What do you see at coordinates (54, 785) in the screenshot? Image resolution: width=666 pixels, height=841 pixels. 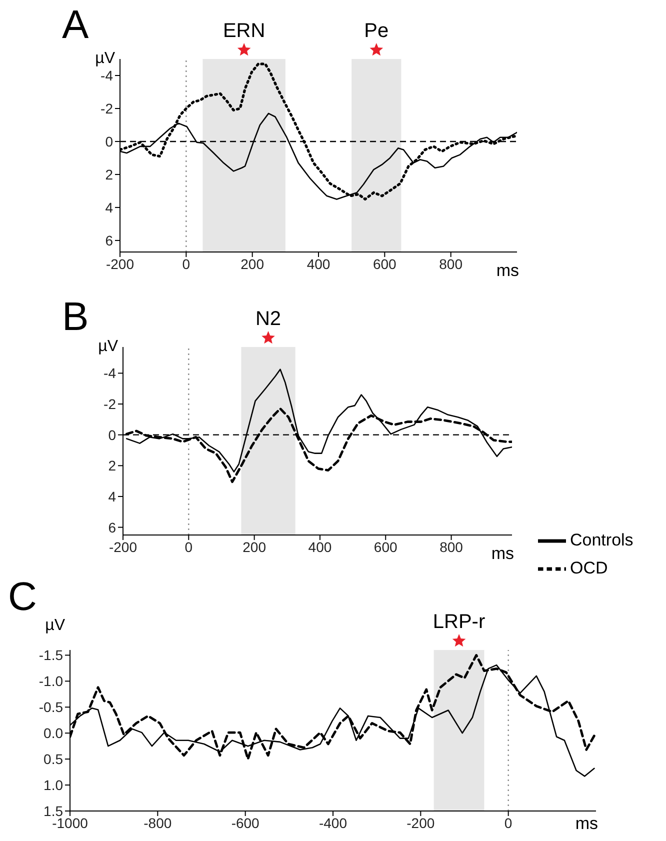 I see `y-tick-label: 1.0` at bounding box center [54, 785].